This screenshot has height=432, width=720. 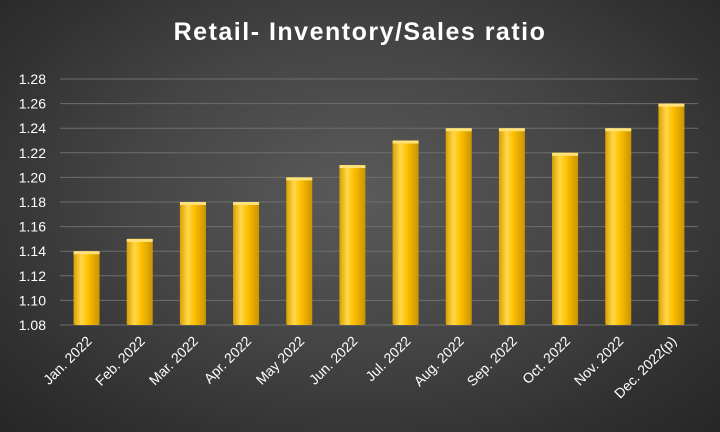 What do you see at coordinates (67, 360) in the screenshot?
I see `x-tick-label: Jan. 2022` at bounding box center [67, 360].